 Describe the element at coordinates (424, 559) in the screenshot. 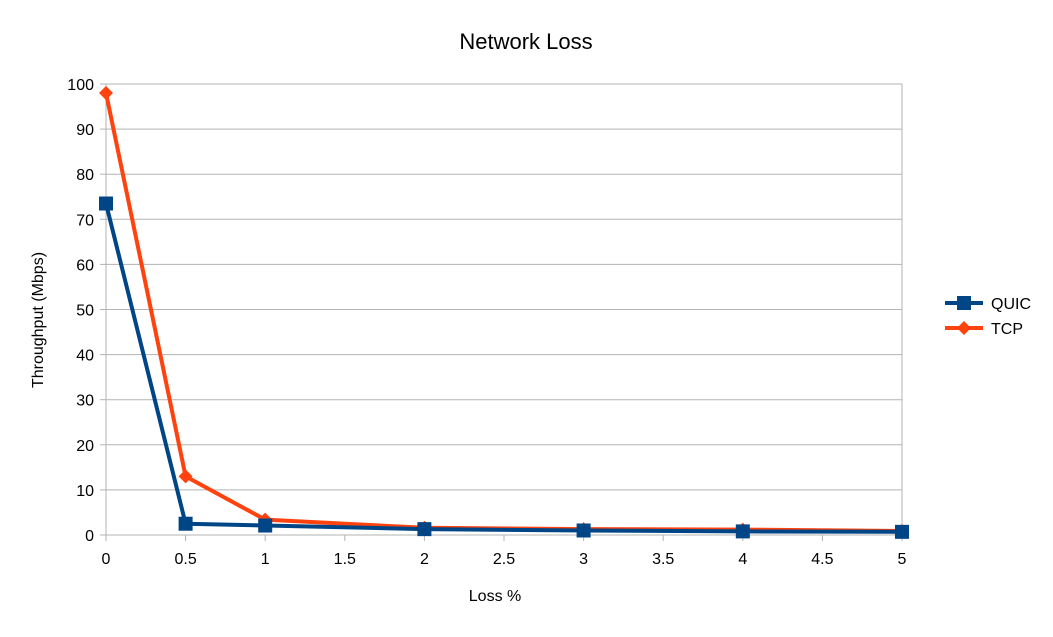

I see `x-tick-label: 2` at that location.